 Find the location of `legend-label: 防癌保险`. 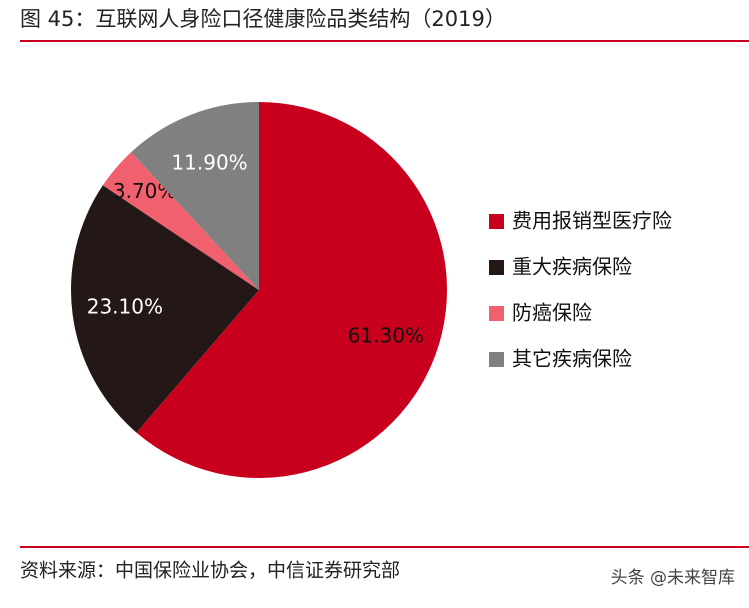

legend-label: 防癌保险 is located at coordinates (552, 313).